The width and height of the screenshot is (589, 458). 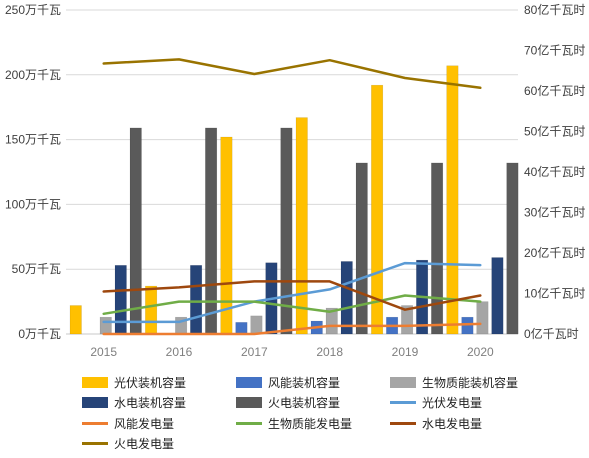 I want to click on x-axis-tick-label: 2019, so click(x=405, y=352).